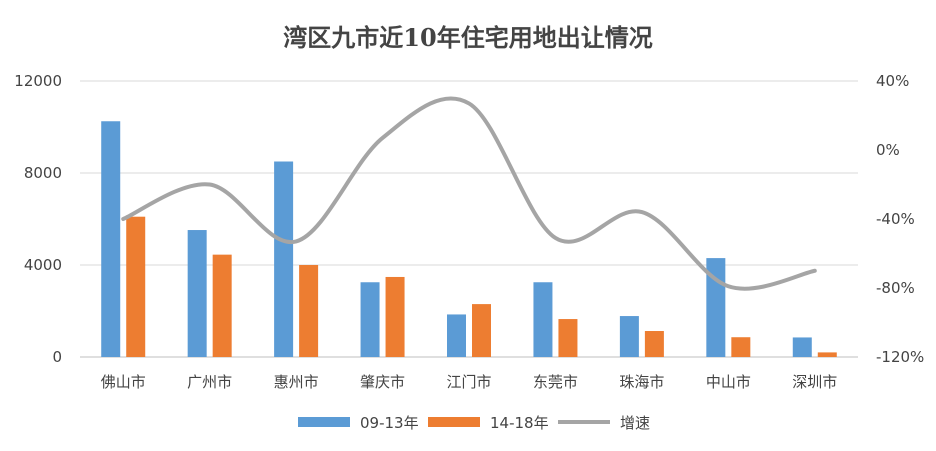 Image resolution: width=936 pixels, height=451 pixels. I want to click on y-right-tick-label: -40%, so click(895, 219).